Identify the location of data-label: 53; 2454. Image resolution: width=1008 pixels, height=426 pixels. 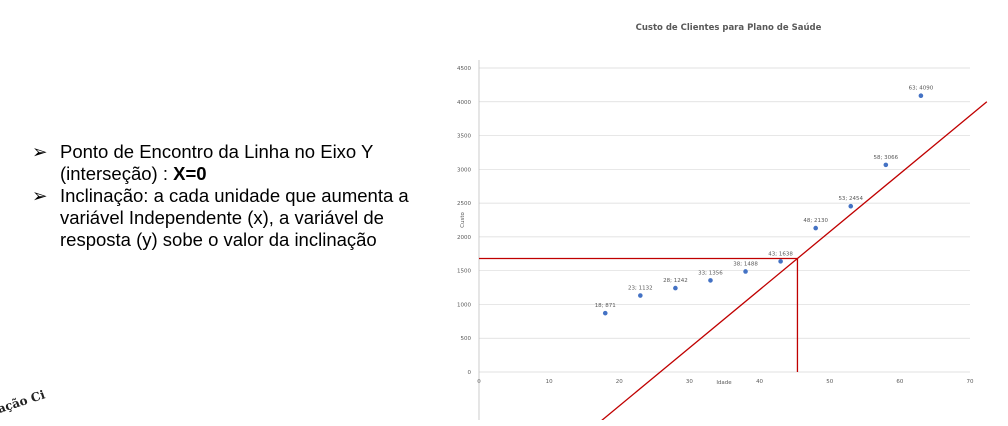
(850, 199).